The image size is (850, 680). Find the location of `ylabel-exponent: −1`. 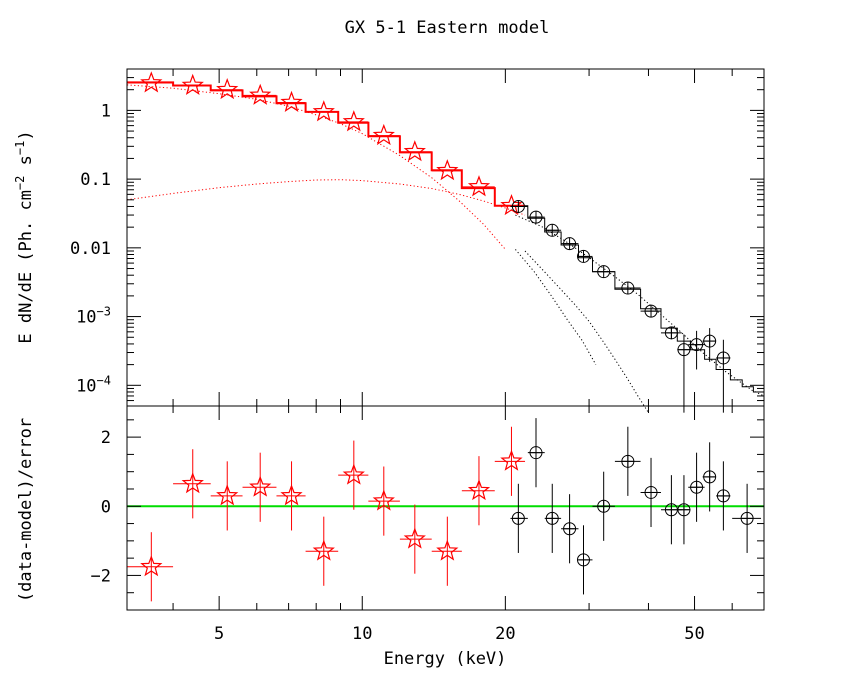

ylabel-exponent: −1 is located at coordinates (20, 148).